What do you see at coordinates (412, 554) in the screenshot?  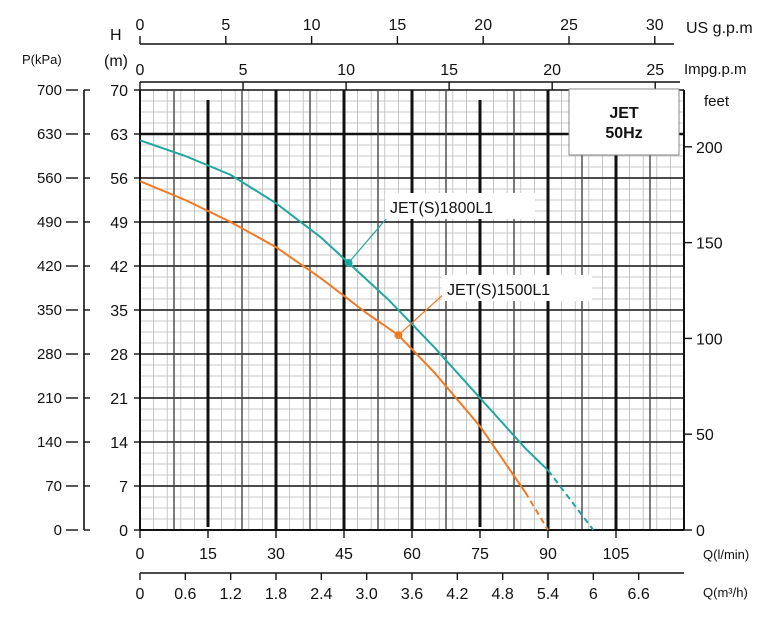 I see `q-lmin-tick-label: 60` at bounding box center [412, 554].